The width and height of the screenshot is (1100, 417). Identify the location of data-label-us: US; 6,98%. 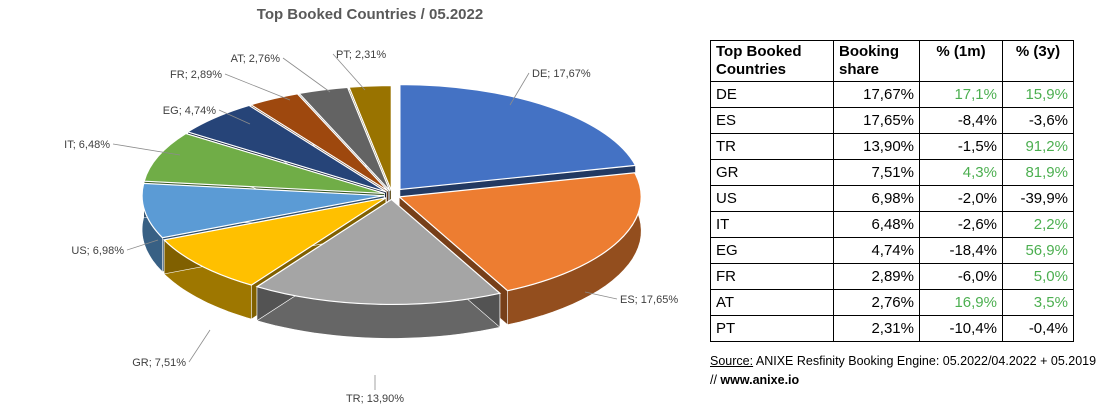
(97, 251).